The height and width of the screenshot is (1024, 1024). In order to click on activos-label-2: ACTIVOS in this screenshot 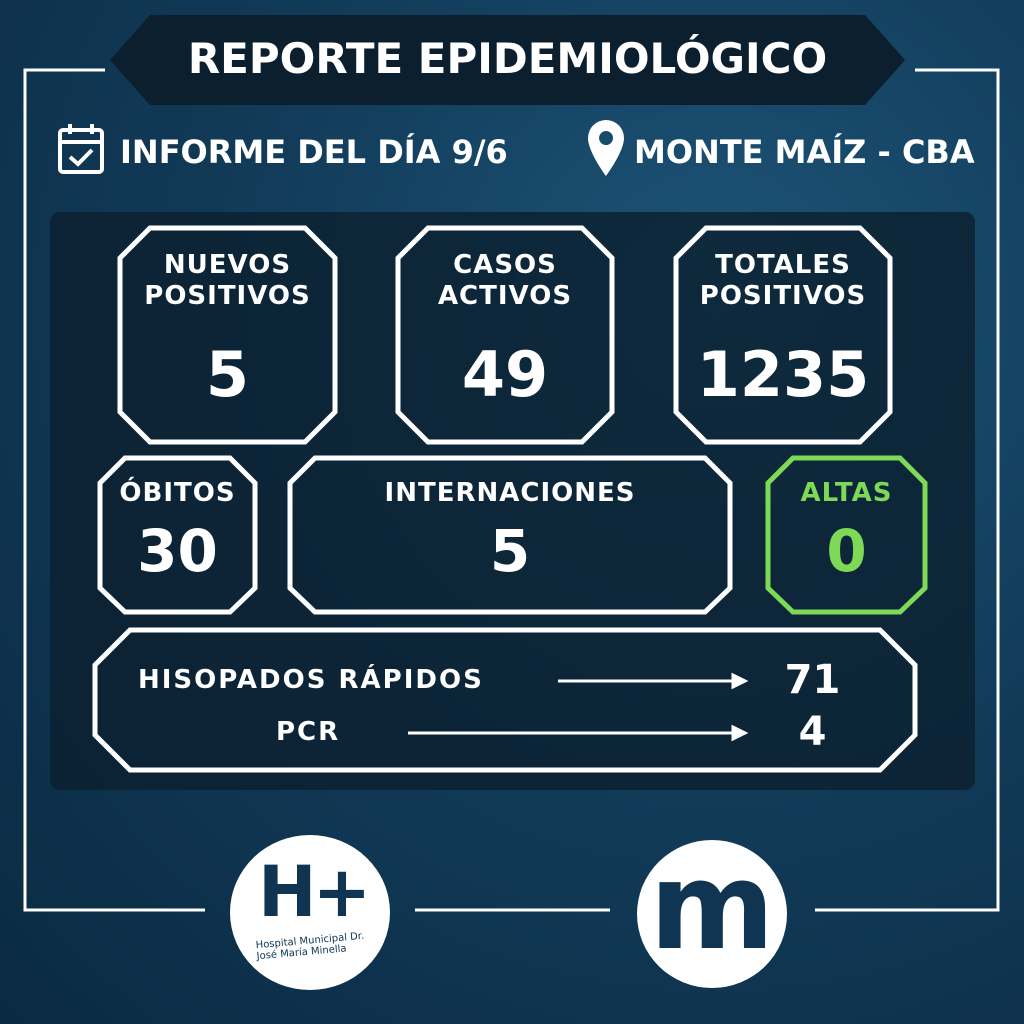, I will do `click(505, 296)`.